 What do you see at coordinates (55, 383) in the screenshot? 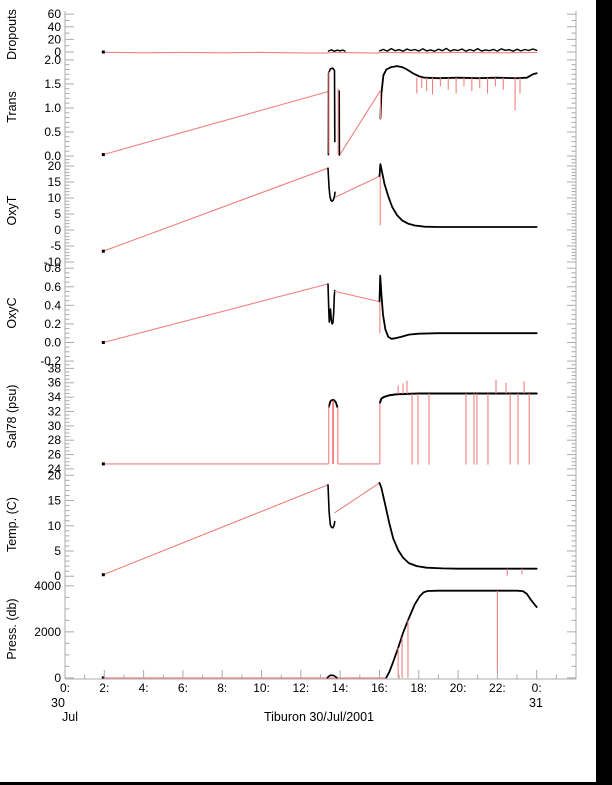
I see `y-tick-label: 36` at bounding box center [55, 383].